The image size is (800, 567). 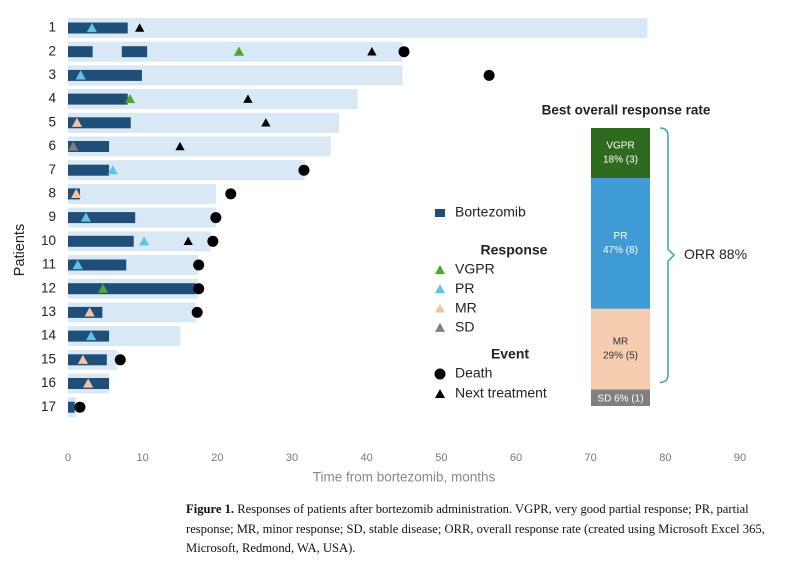 What do you see at coordinates (52, 145) in the screenshot?
I see `y-tick-label: 6` at bounding box center [52, 145].